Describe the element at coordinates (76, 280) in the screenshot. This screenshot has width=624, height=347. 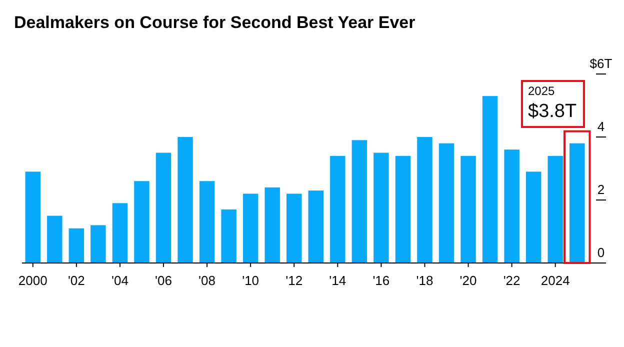
I see `x-tick-label: '02` at that location.